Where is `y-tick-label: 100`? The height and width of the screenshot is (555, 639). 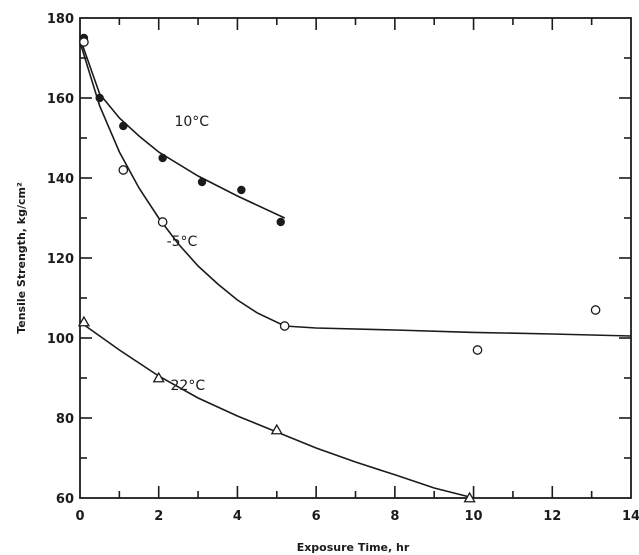 y-tick-label: 100 is located at coordinates (60, 339).